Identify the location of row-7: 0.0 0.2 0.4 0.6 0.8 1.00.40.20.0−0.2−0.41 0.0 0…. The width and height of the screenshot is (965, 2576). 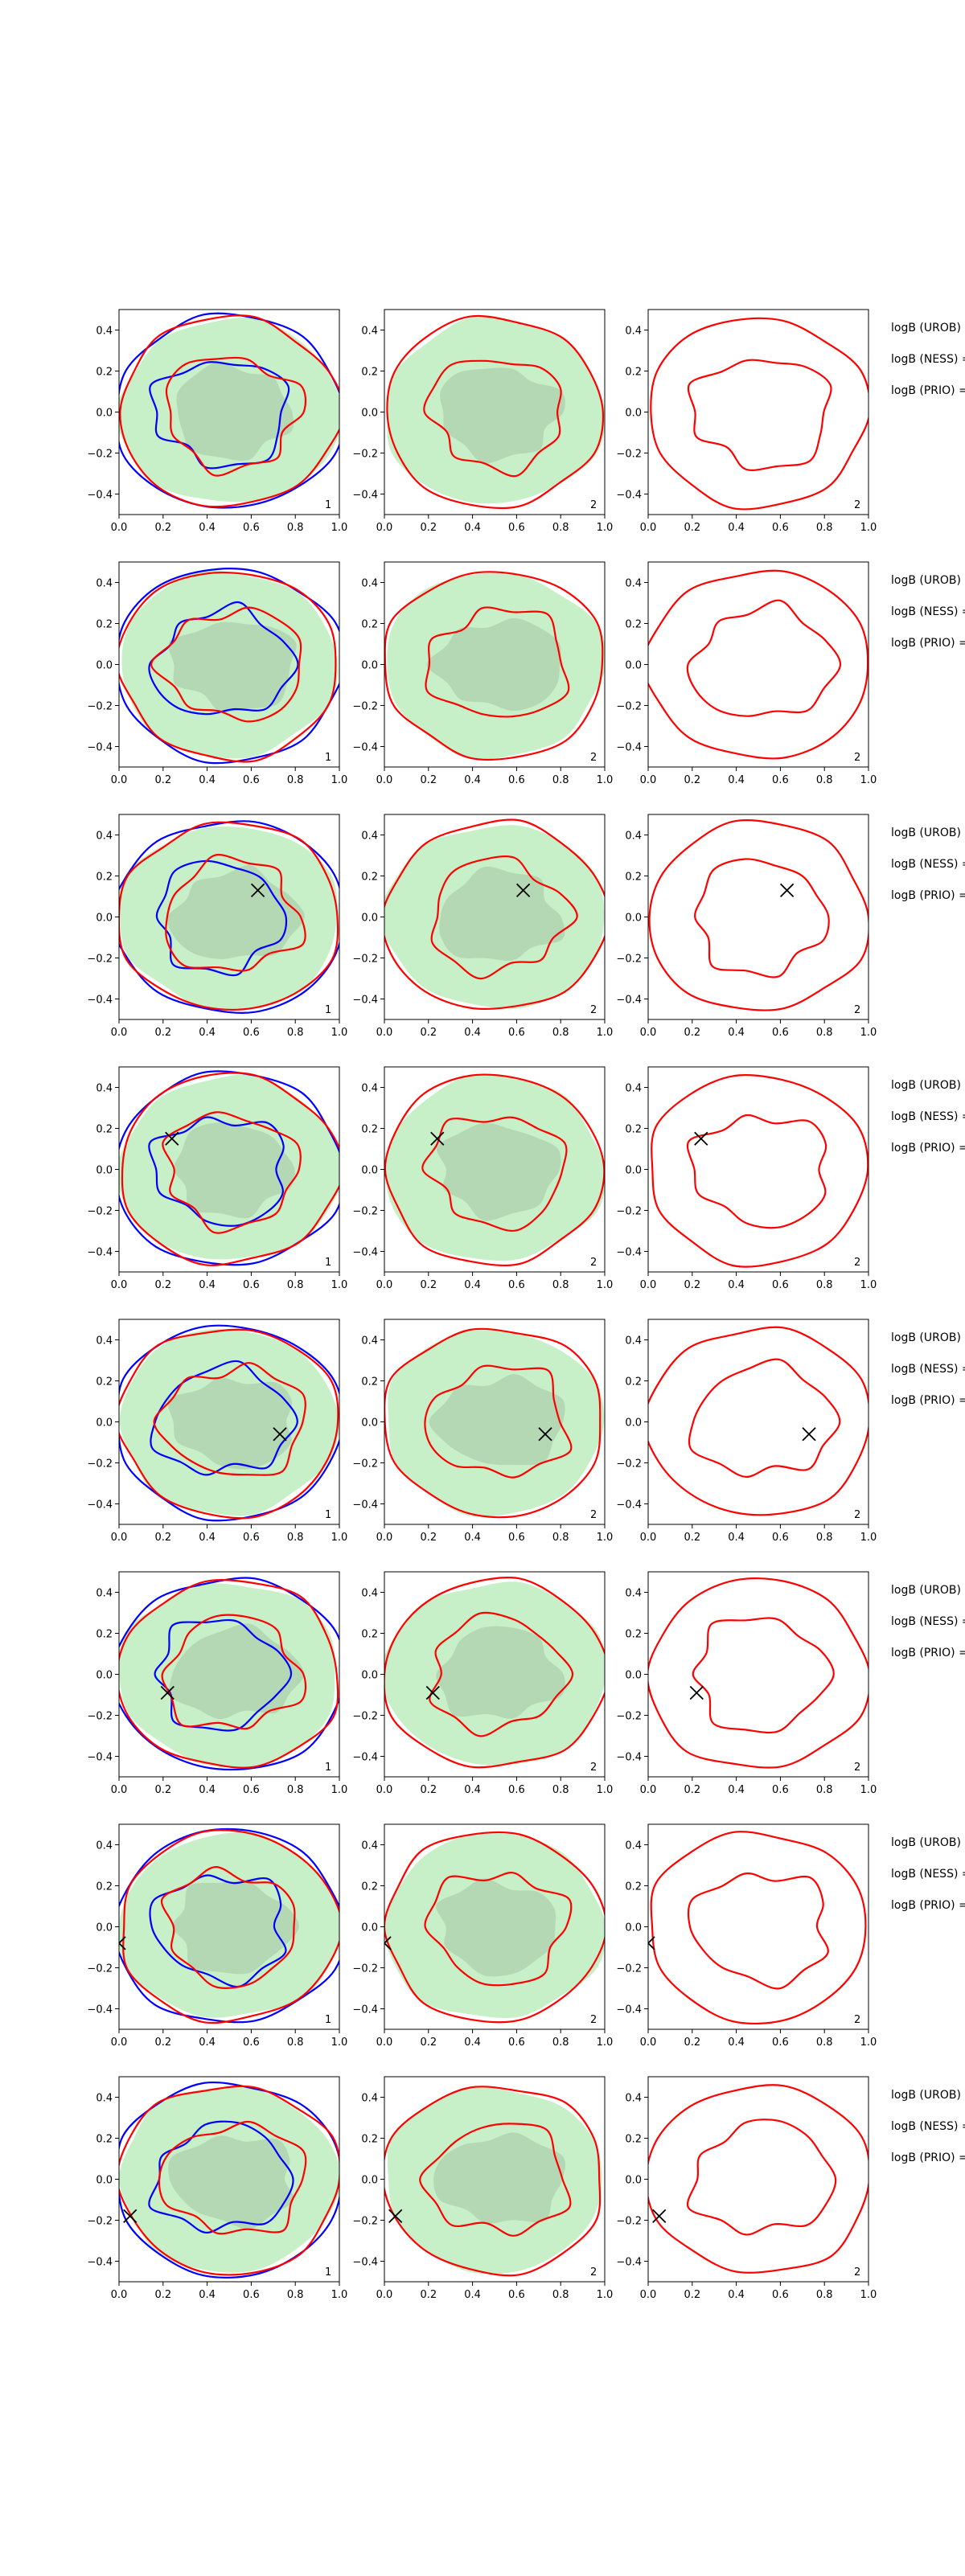
(526, 1936).